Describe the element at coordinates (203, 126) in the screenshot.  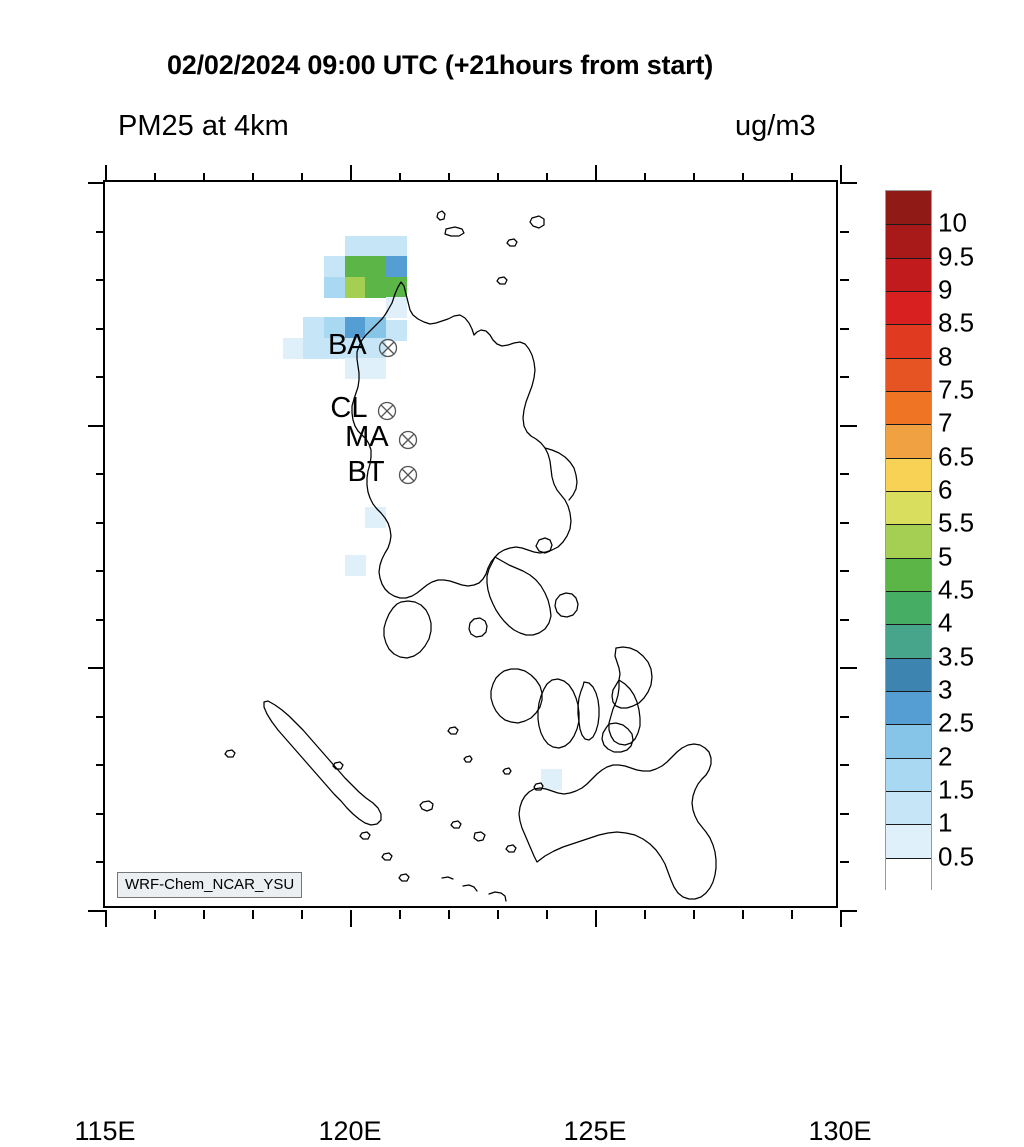
I see `variable-label: PM25 at 4km` at that location.